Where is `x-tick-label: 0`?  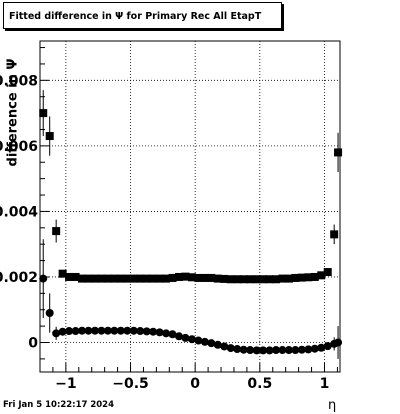 x-tick-label: 0 is located at coordinates (195, 384).